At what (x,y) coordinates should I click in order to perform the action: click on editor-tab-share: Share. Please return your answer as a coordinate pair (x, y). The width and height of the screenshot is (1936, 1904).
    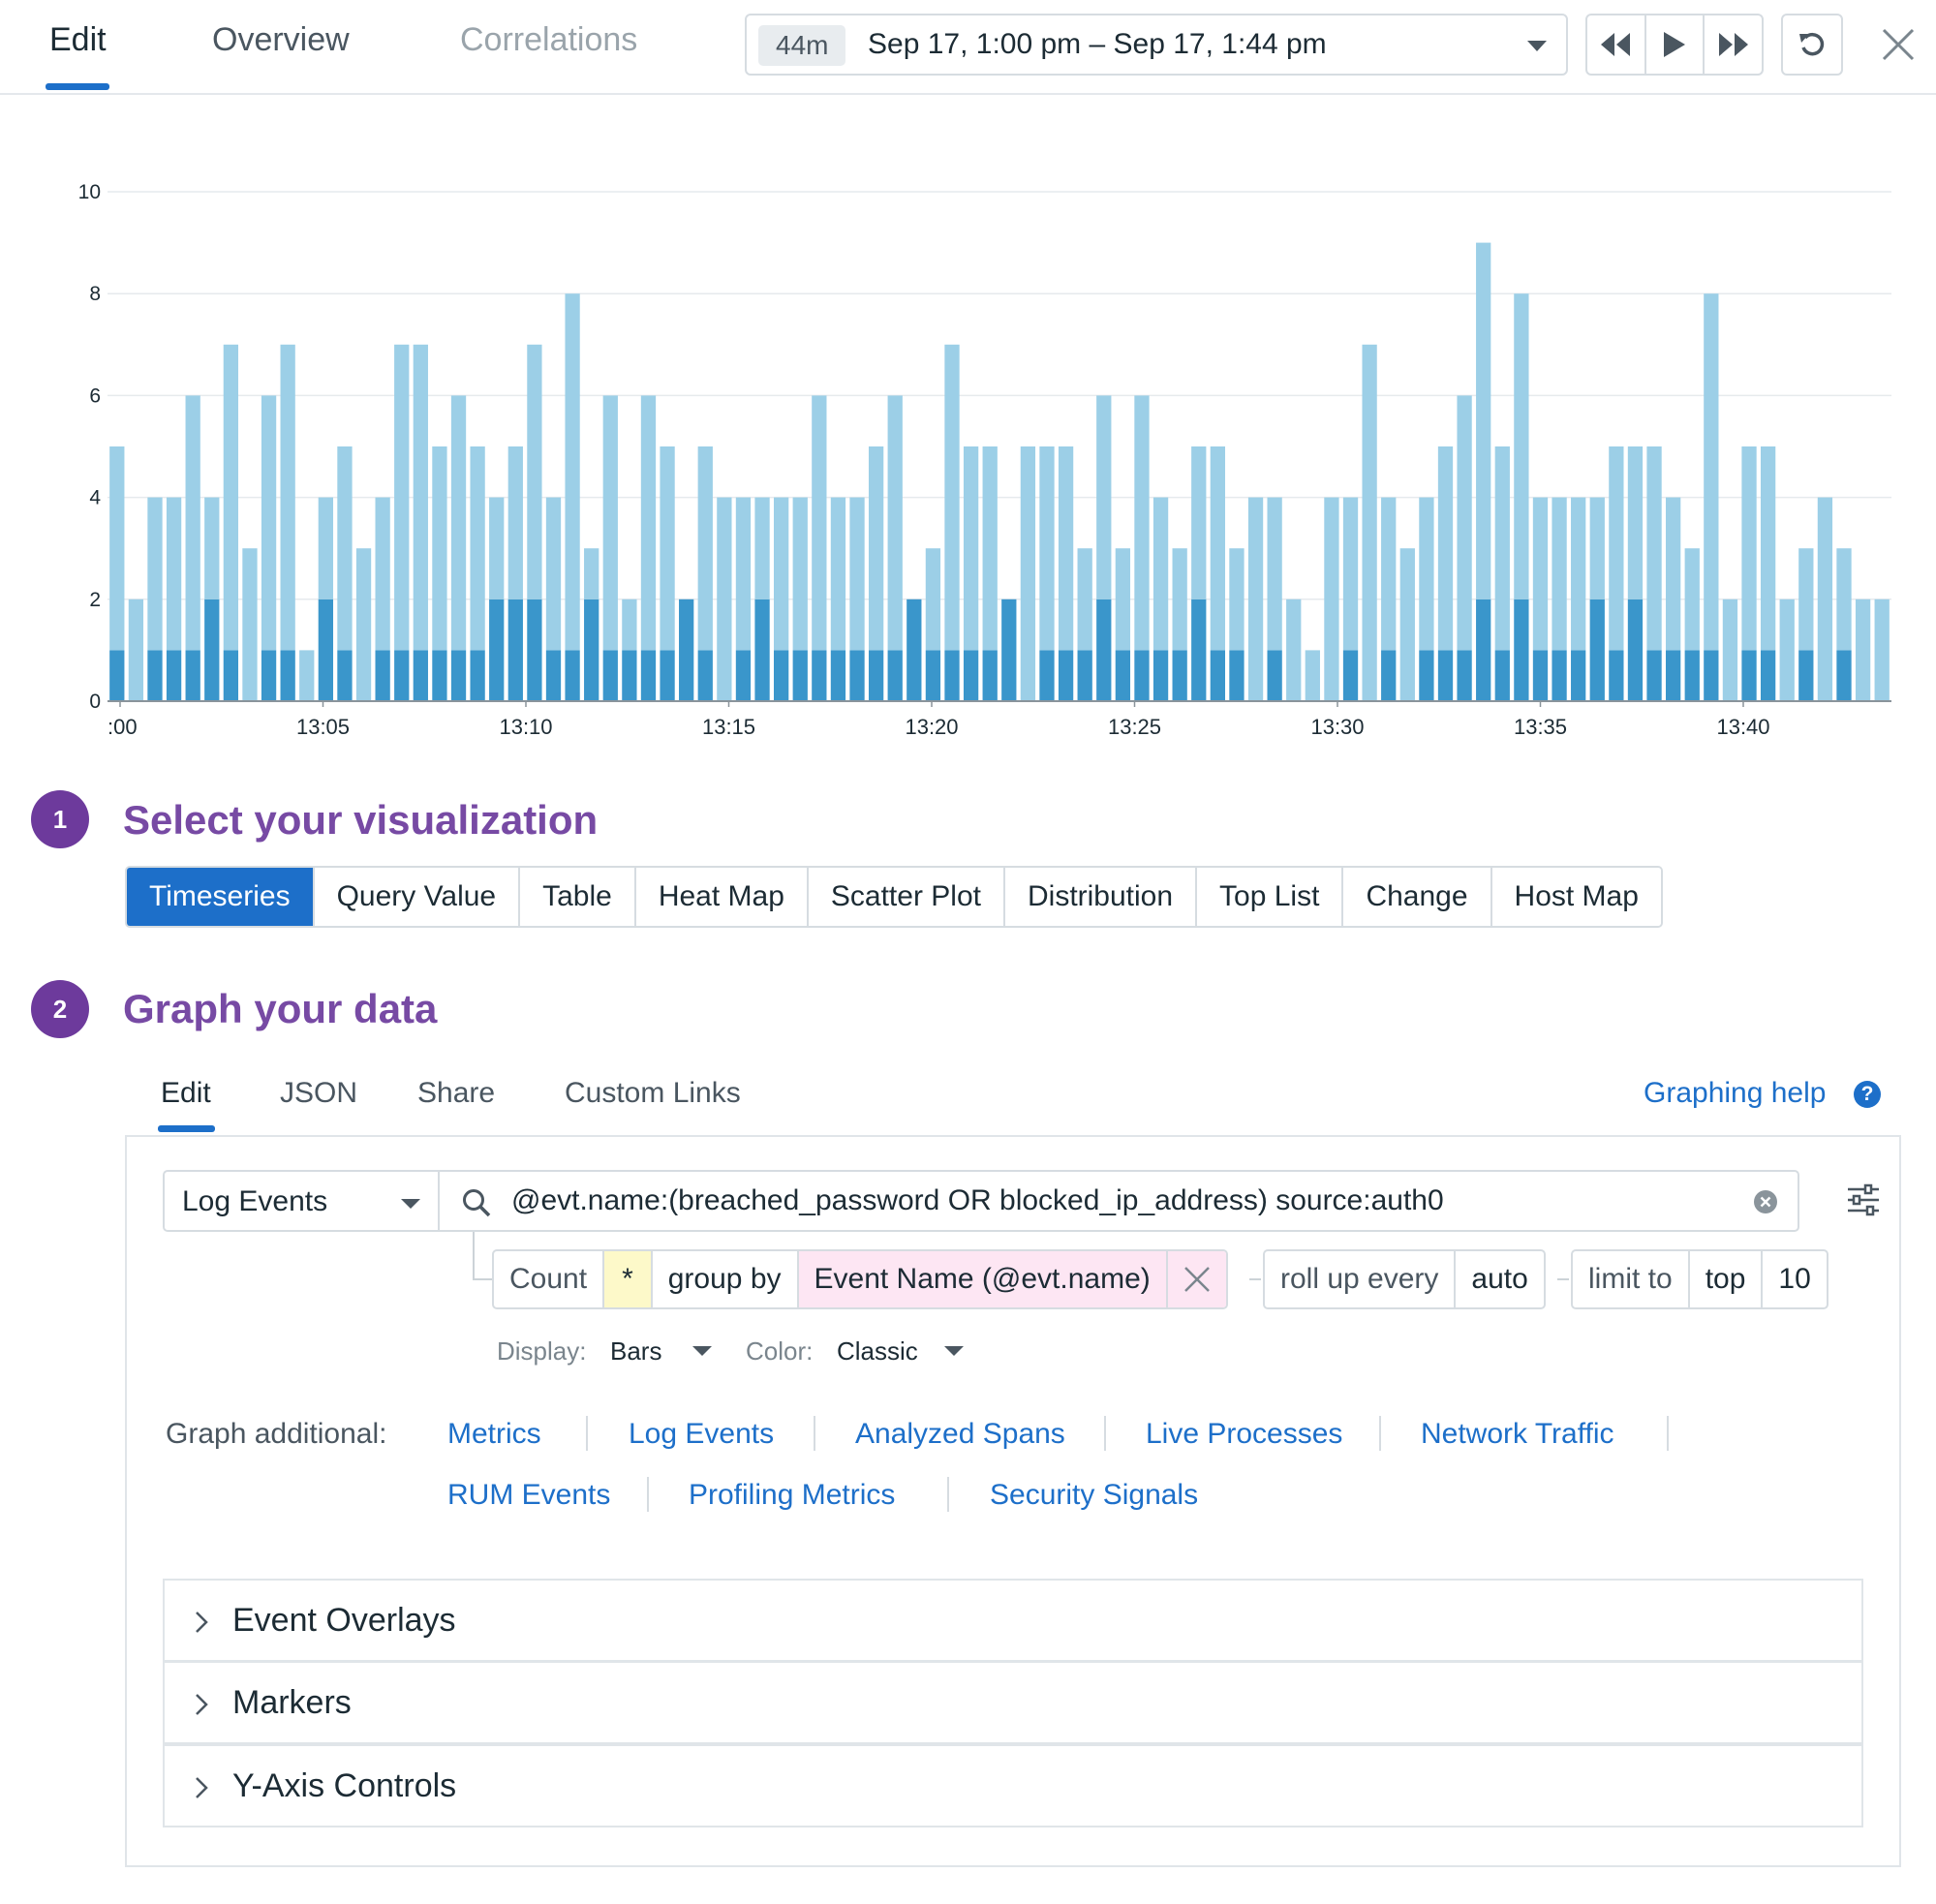
    Looking at the image, I should click on (456, 1093).